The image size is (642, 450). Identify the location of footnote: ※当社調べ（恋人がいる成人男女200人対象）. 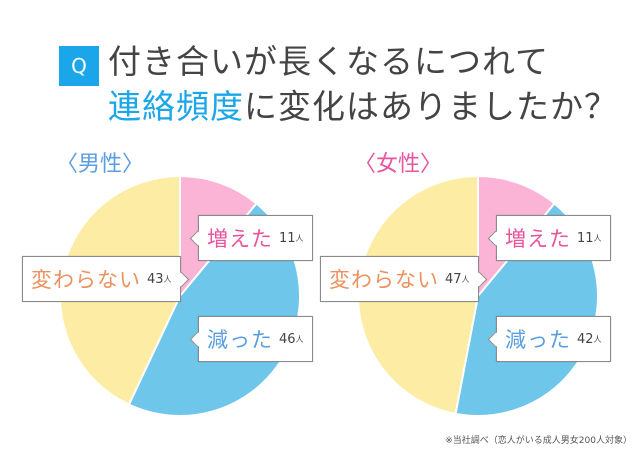
(538, 441).